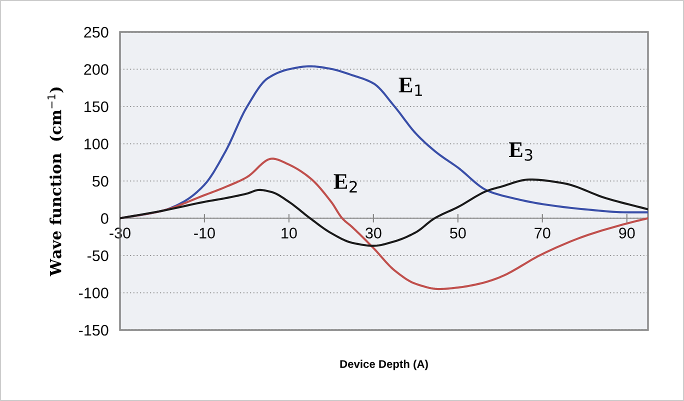  I want to click on annotation: E$_{1}$, so click(410, 87).